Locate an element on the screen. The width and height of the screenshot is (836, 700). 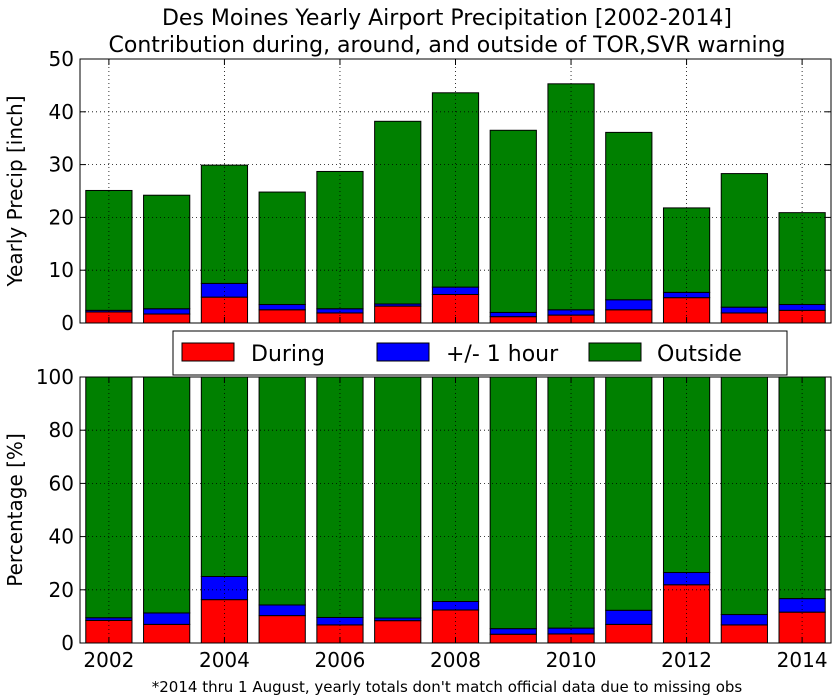
legend-swatch-during is located at coordinates (208, 352).